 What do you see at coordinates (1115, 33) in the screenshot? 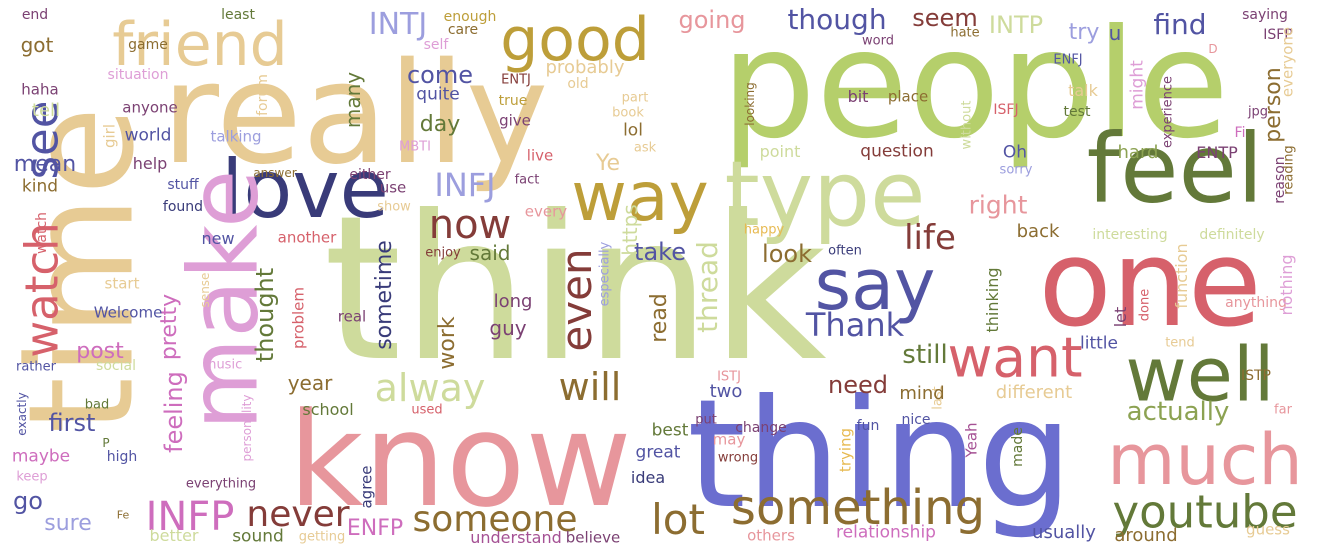
I see `word-194: u` at bounding box center [1115, 33].